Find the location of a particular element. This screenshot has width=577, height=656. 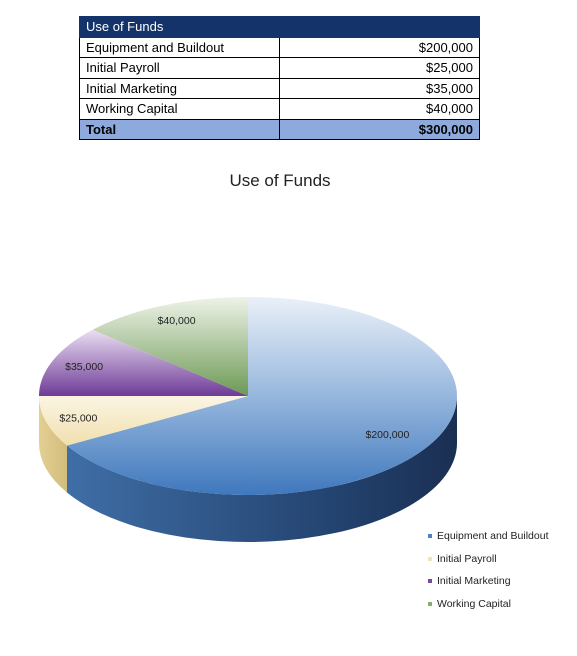

table-header-row: Use of Funds is located at coordinates (279, 27).